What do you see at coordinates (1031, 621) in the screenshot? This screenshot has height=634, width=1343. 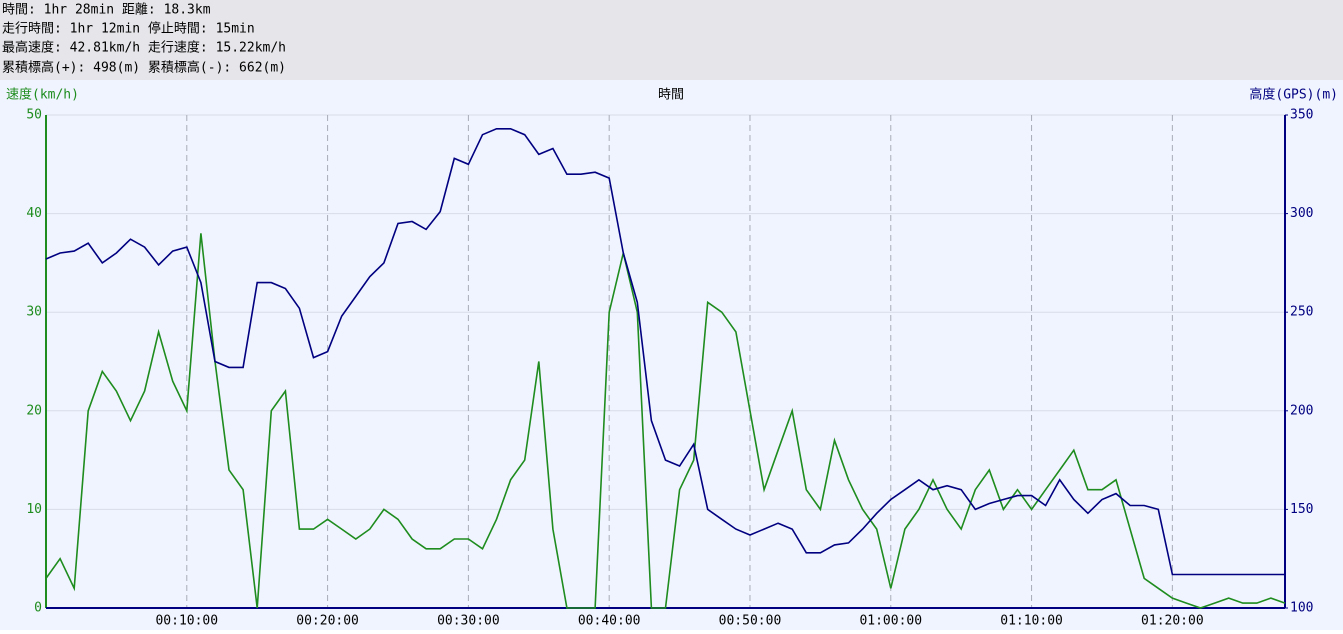 I see `x-tick-label: 01:10:00` at bounding box center [1031, 621].